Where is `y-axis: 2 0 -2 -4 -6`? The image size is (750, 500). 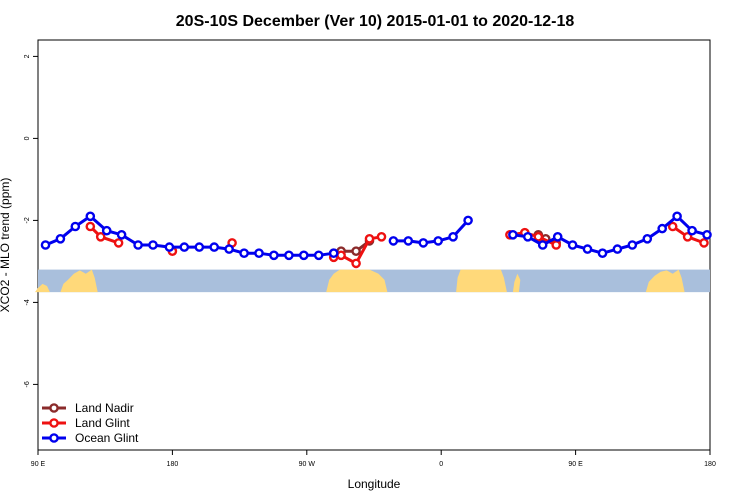 y-axis: 2 0 -2 -4 -6 is located at coordinates (31, 221).